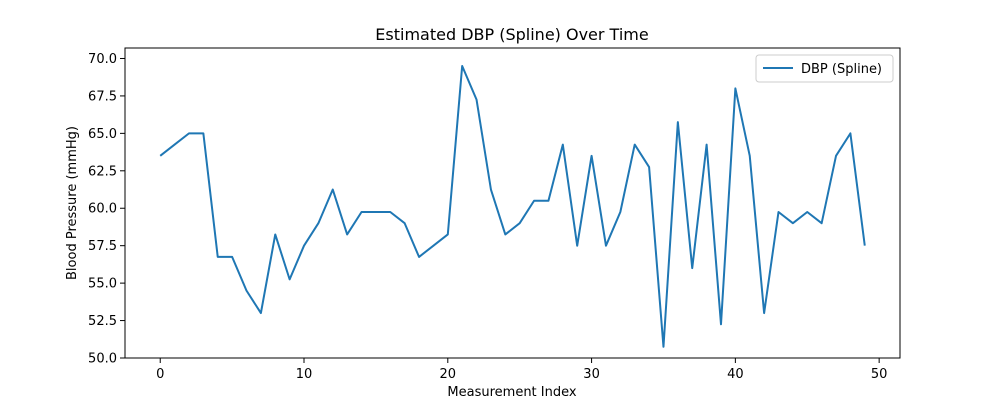 This screenshot has height=400, width=1000. Describe the element at coordinates (102, 321) in the screenshot. I see `y-tick-label: 52.5` at that location.